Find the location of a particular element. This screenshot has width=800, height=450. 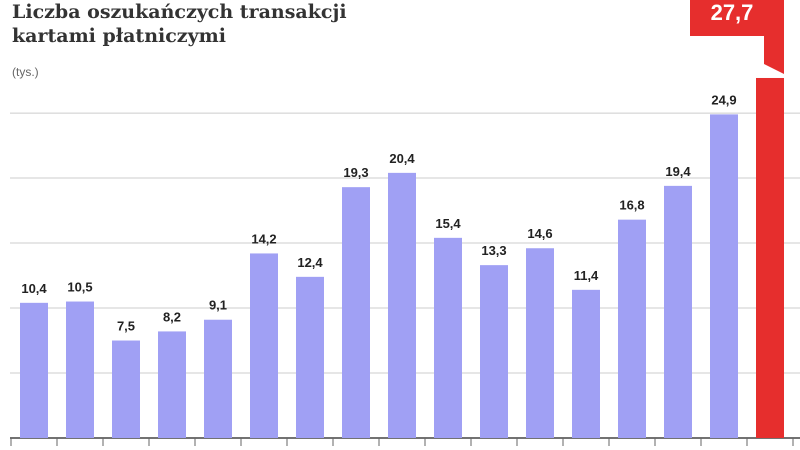

value-label: 15,4 is located at coordinates (448, 223).